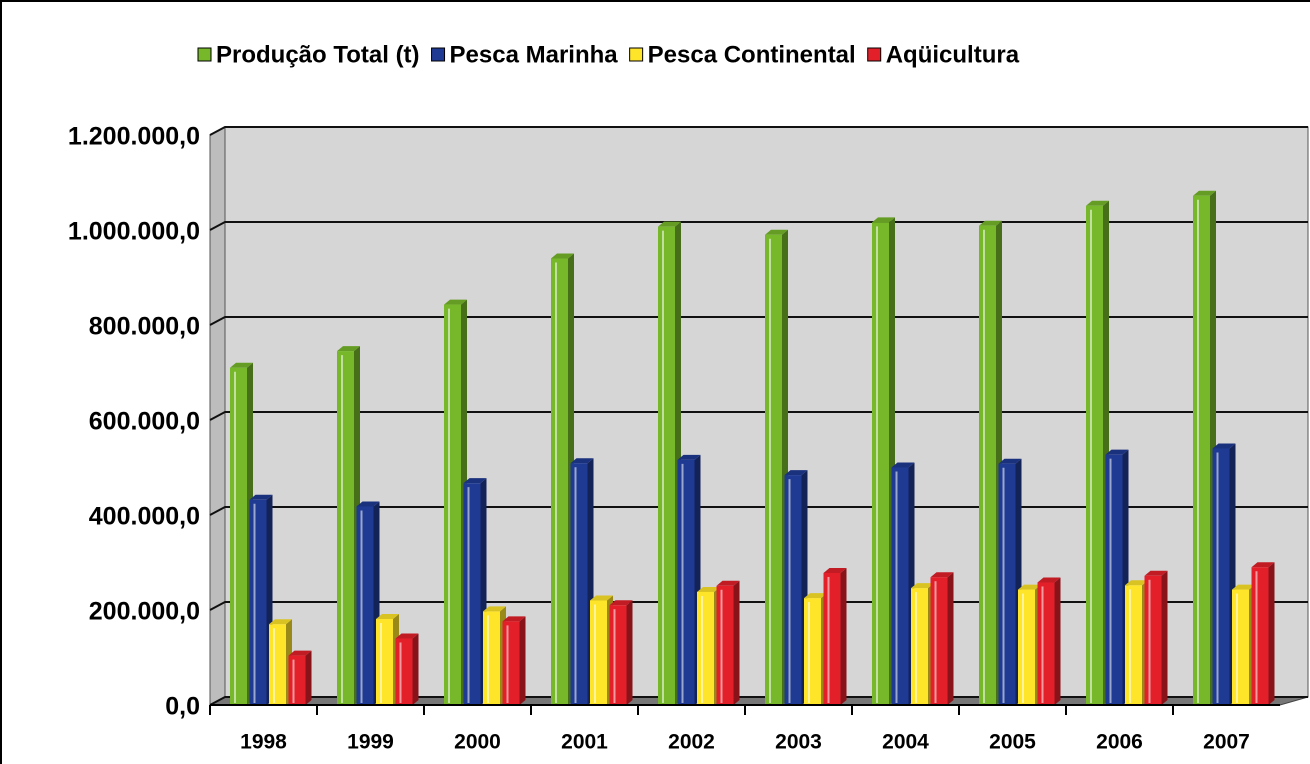 The image size is (1310, 764). I want to click on x-tick-label: 2000, so click(477, 742).